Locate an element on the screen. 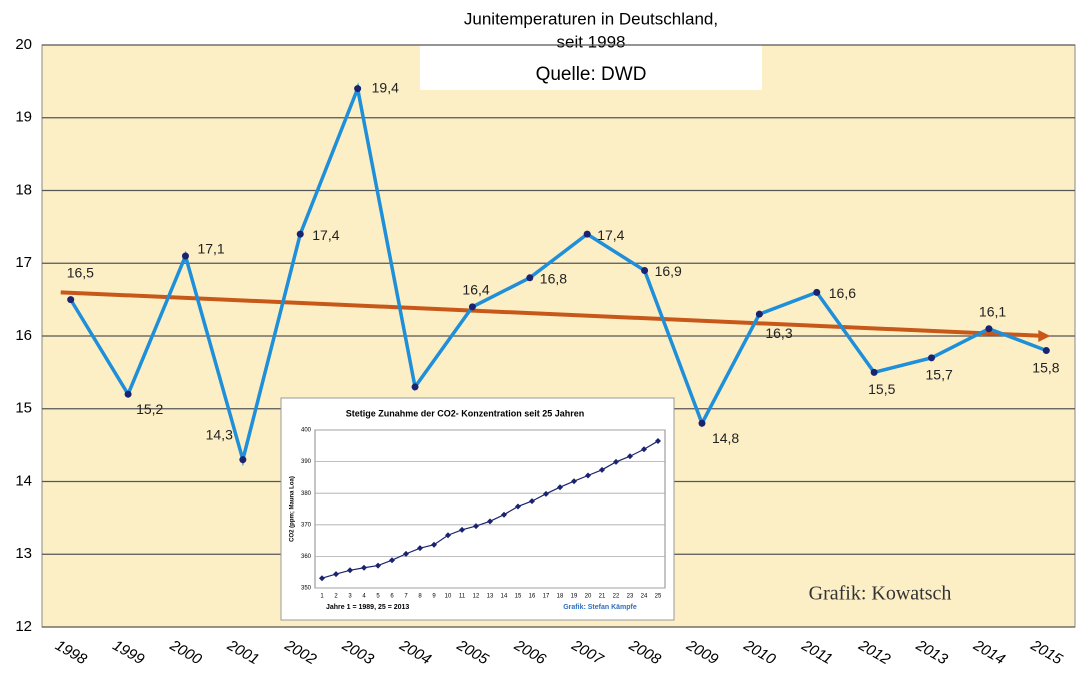 This screenshot has height=673, width=1080. x-tick-label: 23 is located at coordinates (630, 597).